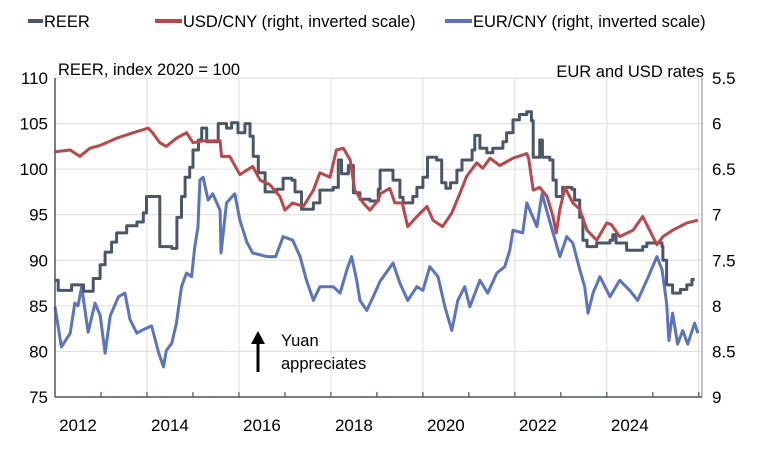 The height and width of the screenshot is (451, 762). Describe the element at coordinates (299, 22) in the screenshot. I see `legend-label-usd: USD/CNY (right, inverted scale)` at that location.